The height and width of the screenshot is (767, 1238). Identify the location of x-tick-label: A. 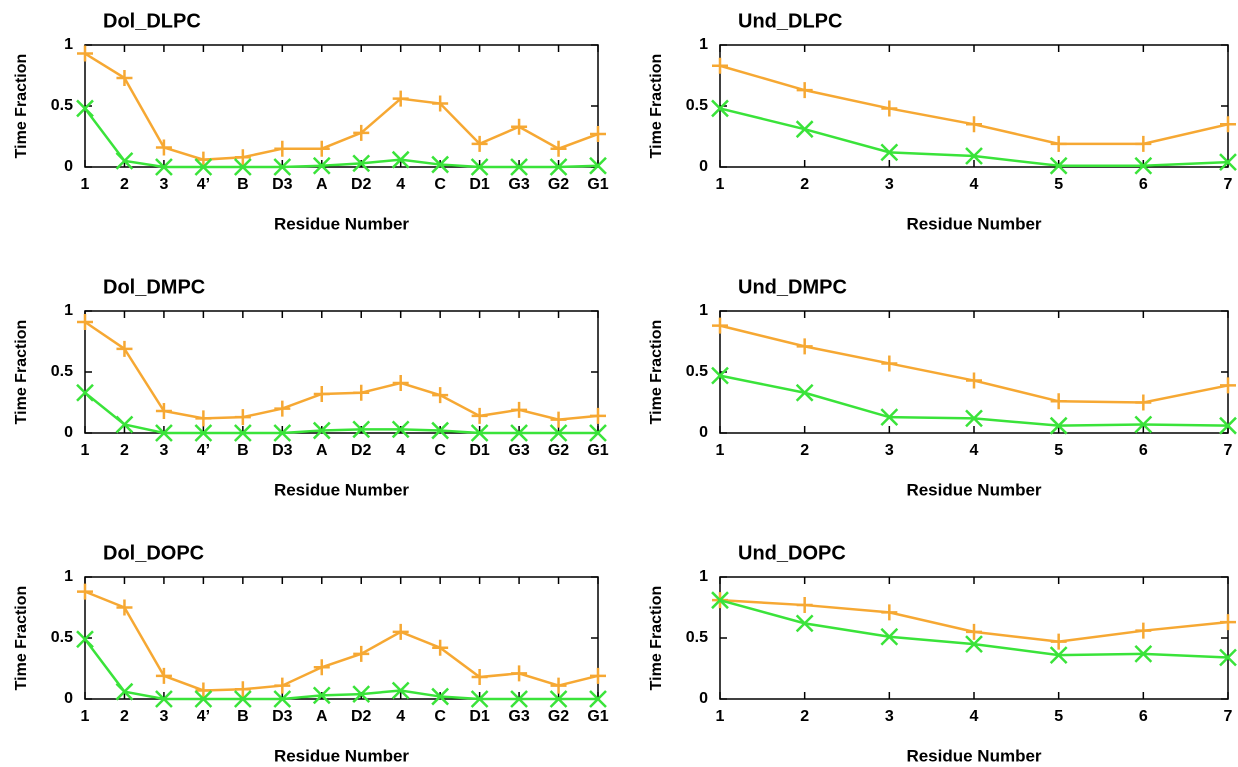
(322, 450).